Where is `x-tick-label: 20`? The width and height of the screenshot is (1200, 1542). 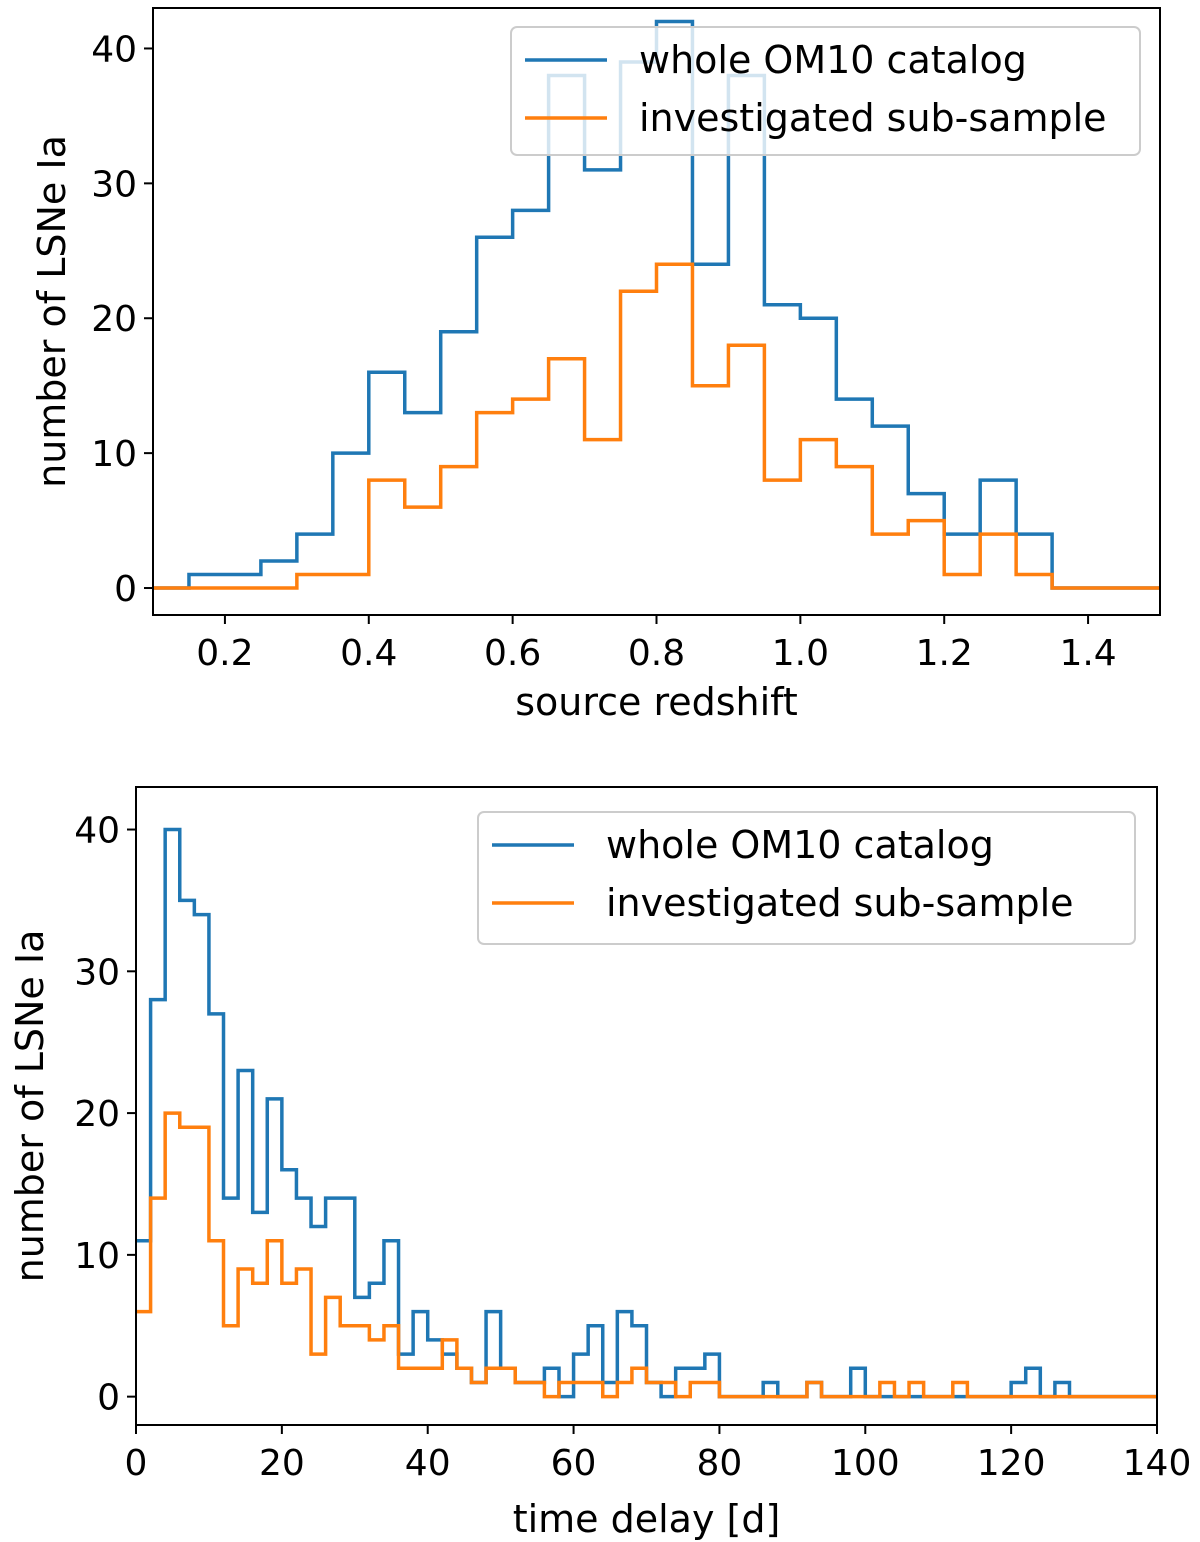
x-tick-label: 20 is located at coordinates (282, 1463).